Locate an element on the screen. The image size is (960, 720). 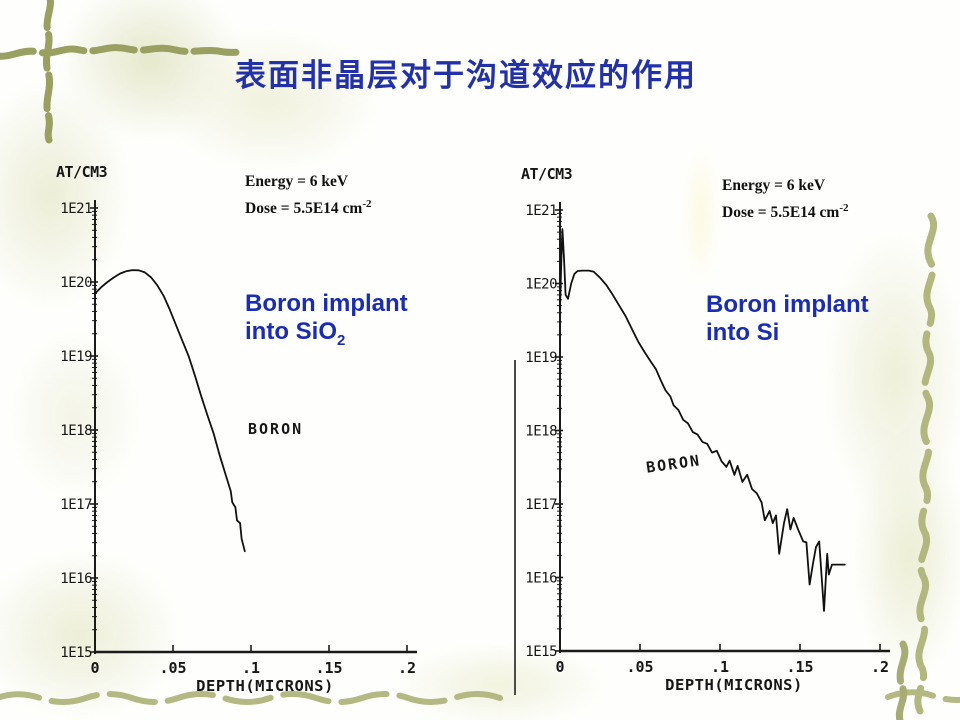
caption-boron-implant-si: Boron implant into Si is located at coordinates (787, 318).